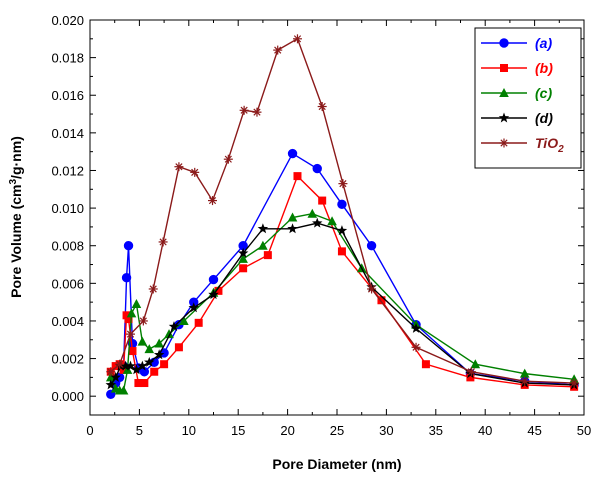 The height and width of the screenshot is (478, 592). What do you see at coordinates (238, 430) in the screenshot?
I see `x-tick-label: 15` at bounding box center [238, 430].